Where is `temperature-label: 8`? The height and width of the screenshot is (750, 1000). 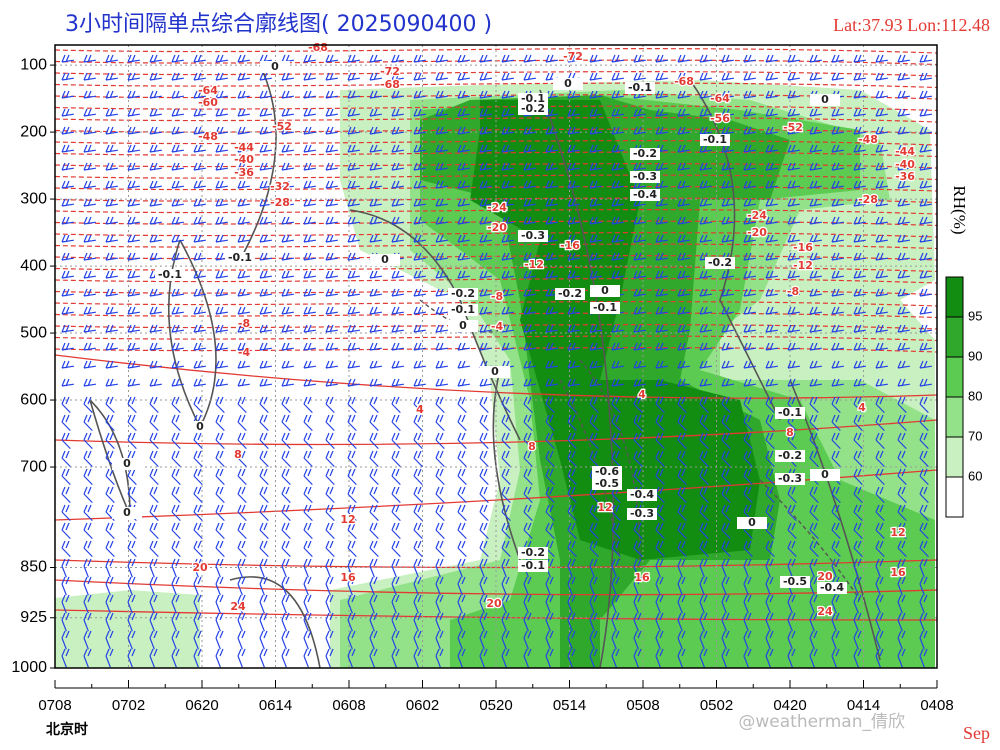
temperature-label: 8 is located at coordinates (790, 432).